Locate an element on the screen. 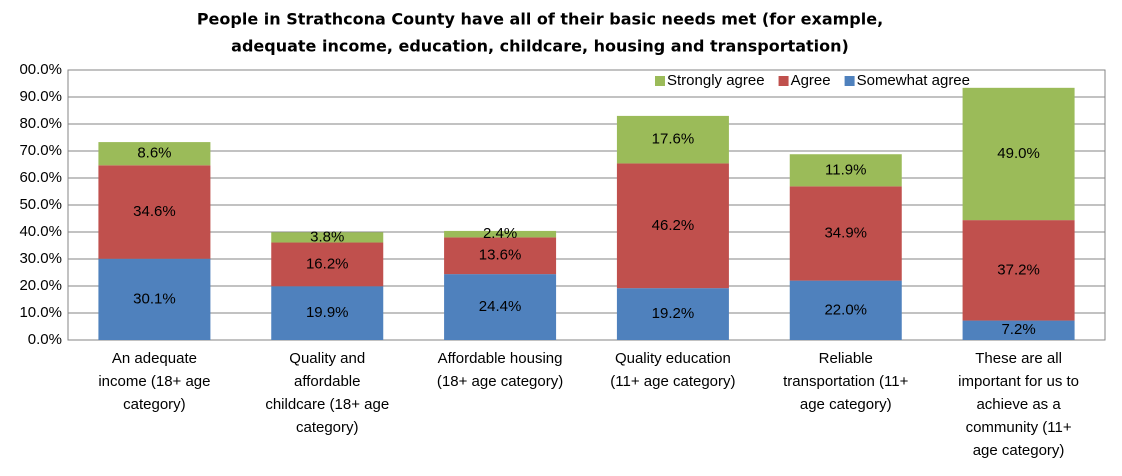 This screenshot has height=476, width=1122. data-label: 16.2% is located at coordinates (327, 263).